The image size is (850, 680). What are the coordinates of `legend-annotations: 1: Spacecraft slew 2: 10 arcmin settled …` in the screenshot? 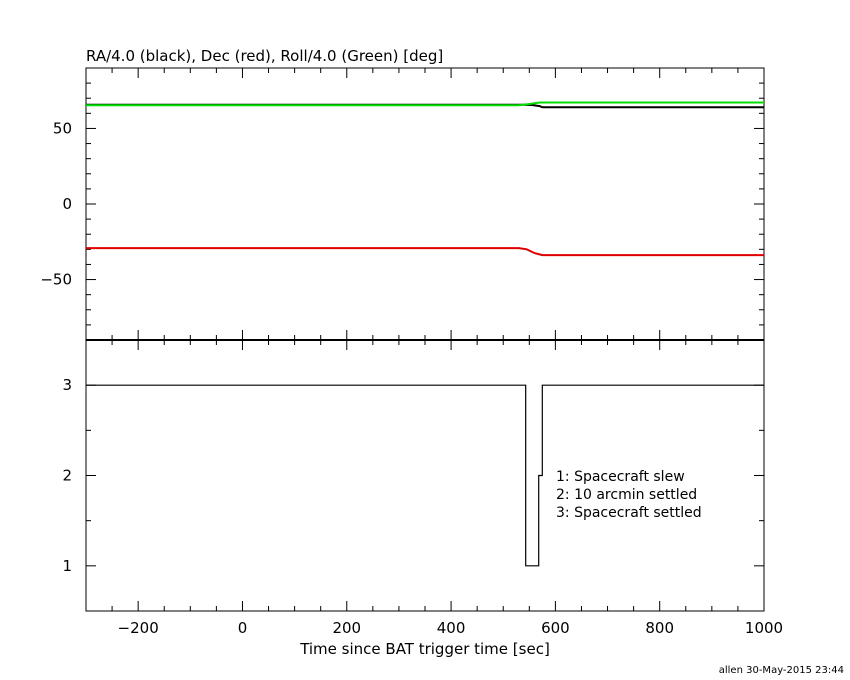 It's located at (629, 495).